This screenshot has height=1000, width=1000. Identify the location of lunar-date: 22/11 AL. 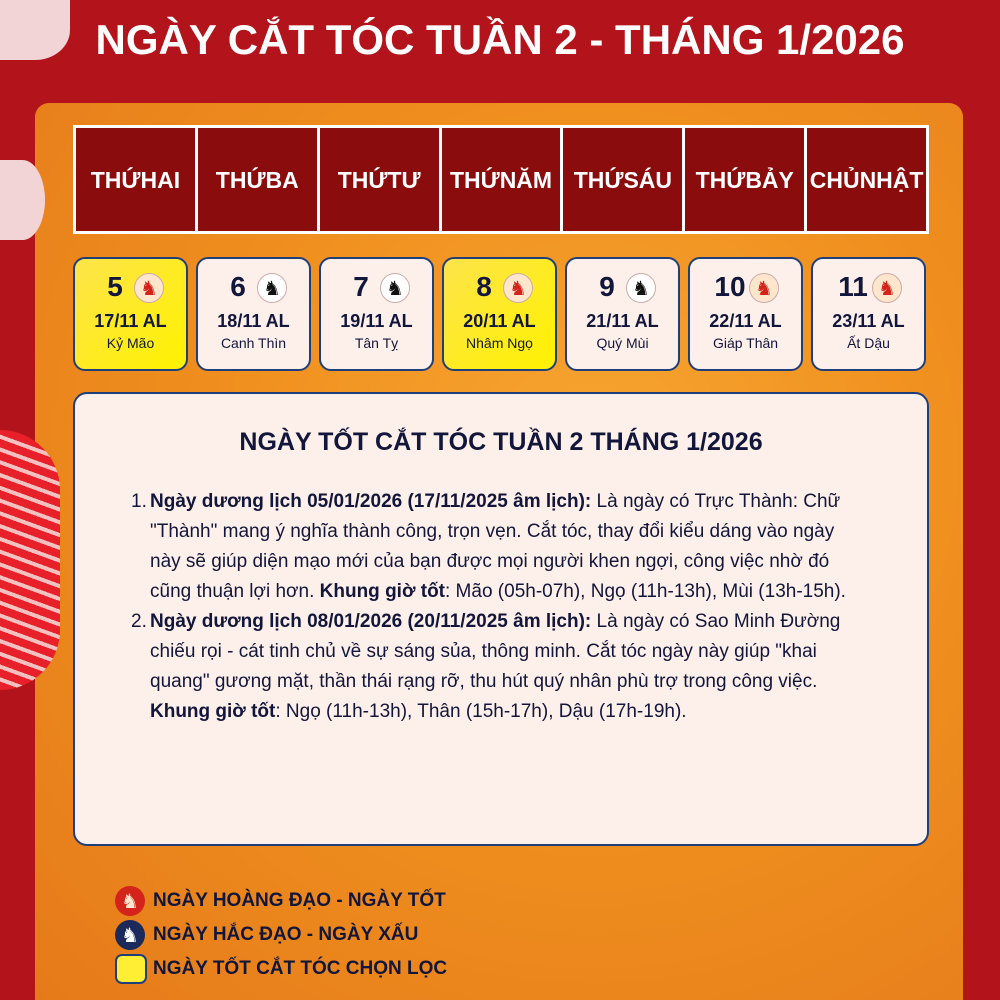
(745, 321).